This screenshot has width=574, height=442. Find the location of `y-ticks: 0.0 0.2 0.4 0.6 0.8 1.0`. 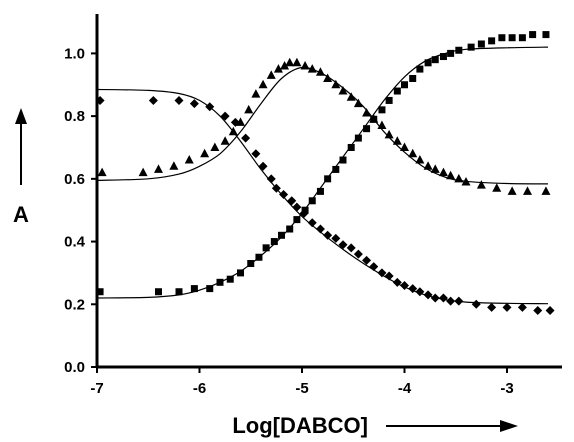

y-ticks: 0.0 0.2 0.4 0.6 0.8 1.0 is located at coordinates (80, 210).